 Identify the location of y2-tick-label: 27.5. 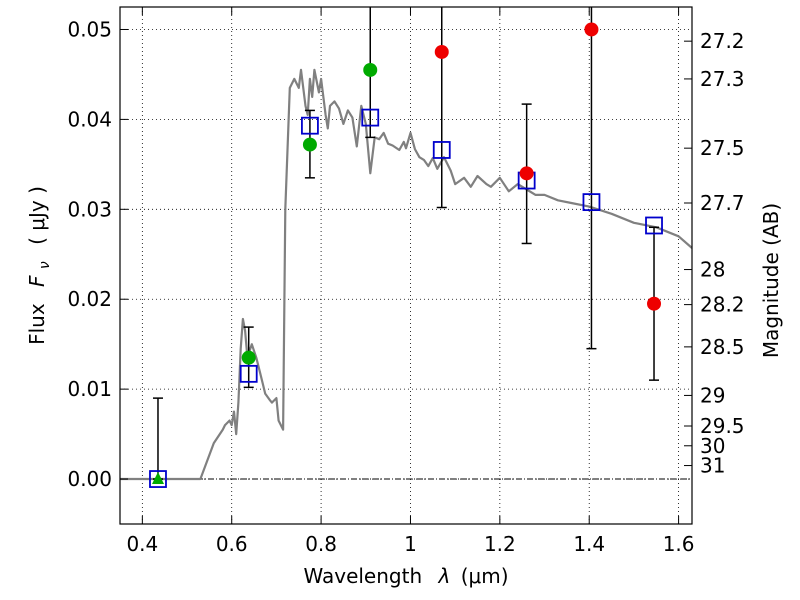
(722, 148).